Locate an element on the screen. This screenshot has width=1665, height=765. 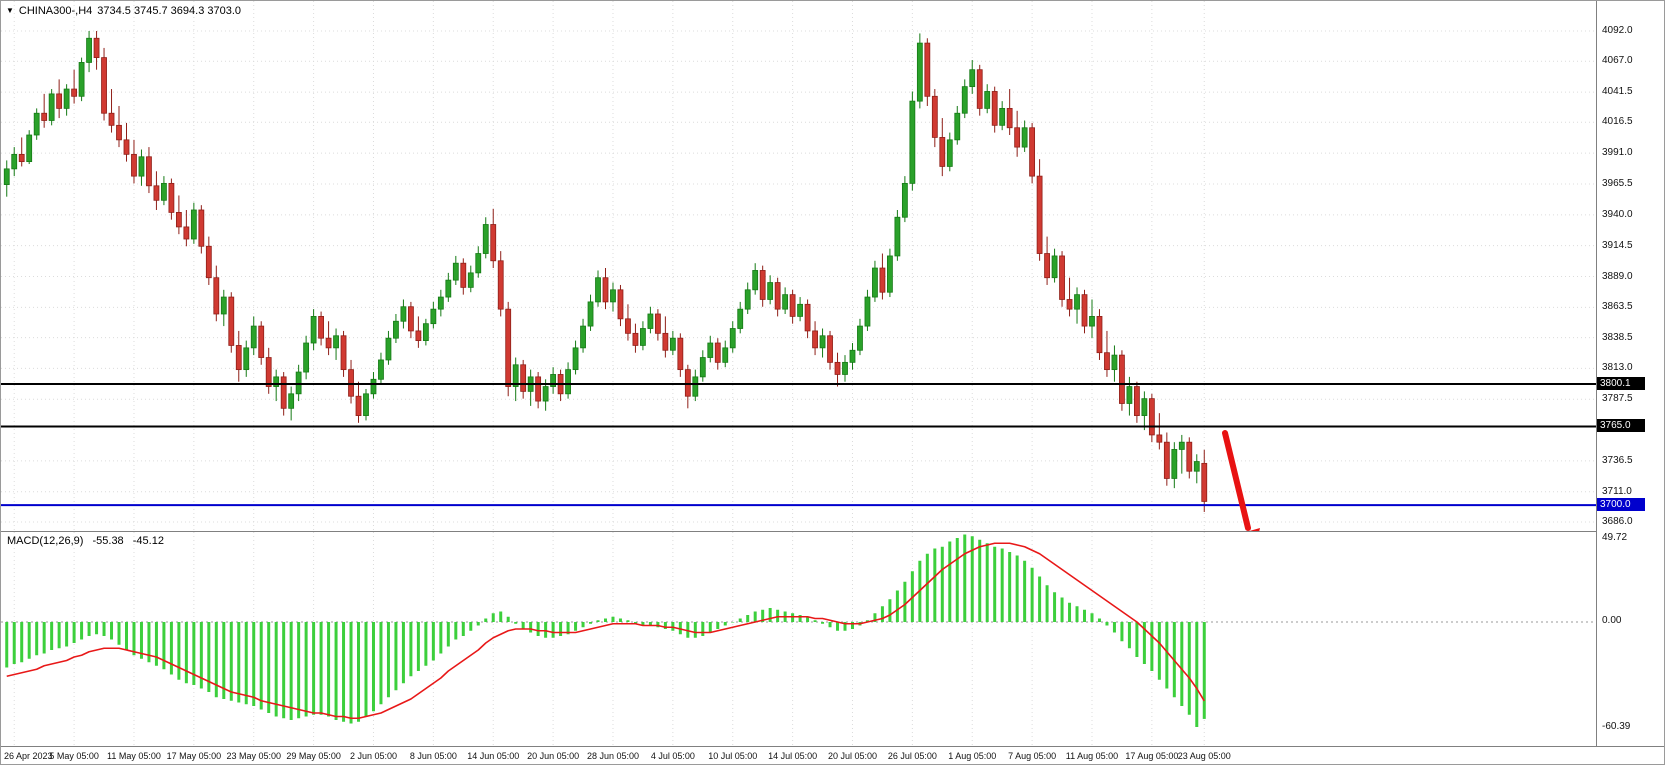
price-axis-label: 3787.5 is located at coordinates (1617, 399).